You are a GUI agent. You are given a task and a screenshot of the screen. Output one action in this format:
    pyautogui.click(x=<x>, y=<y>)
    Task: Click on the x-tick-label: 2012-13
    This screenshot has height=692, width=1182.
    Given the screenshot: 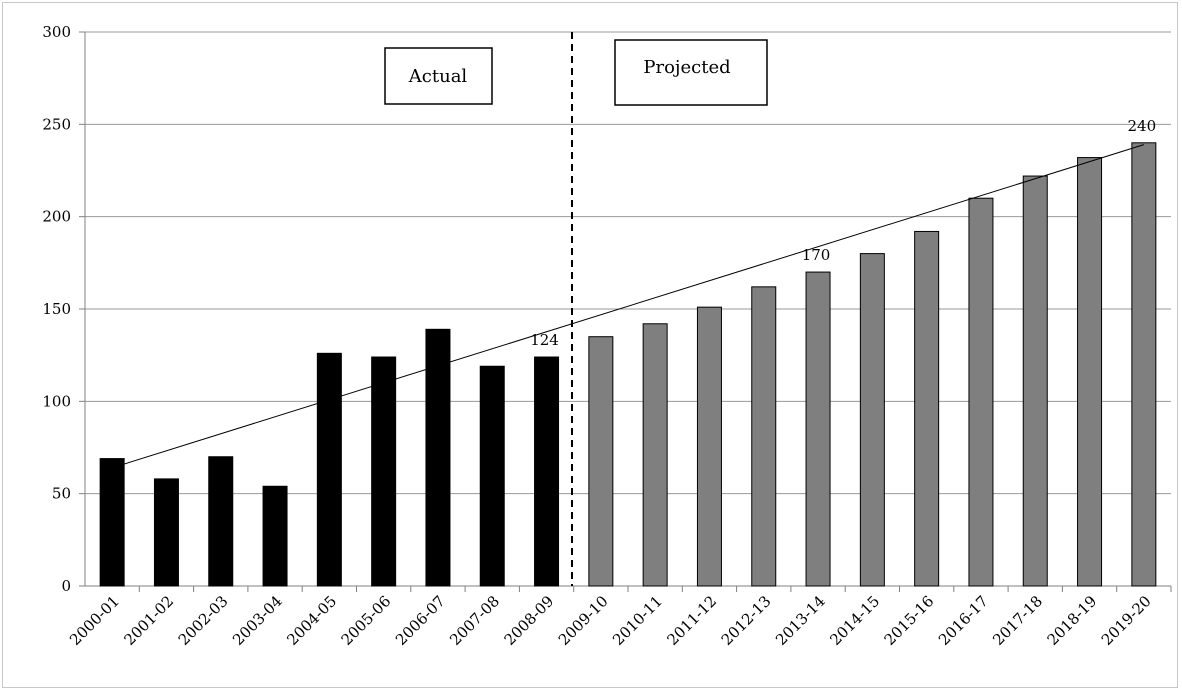 What is the action you would take?
    pyautogui.click(x=746, y=620)
    